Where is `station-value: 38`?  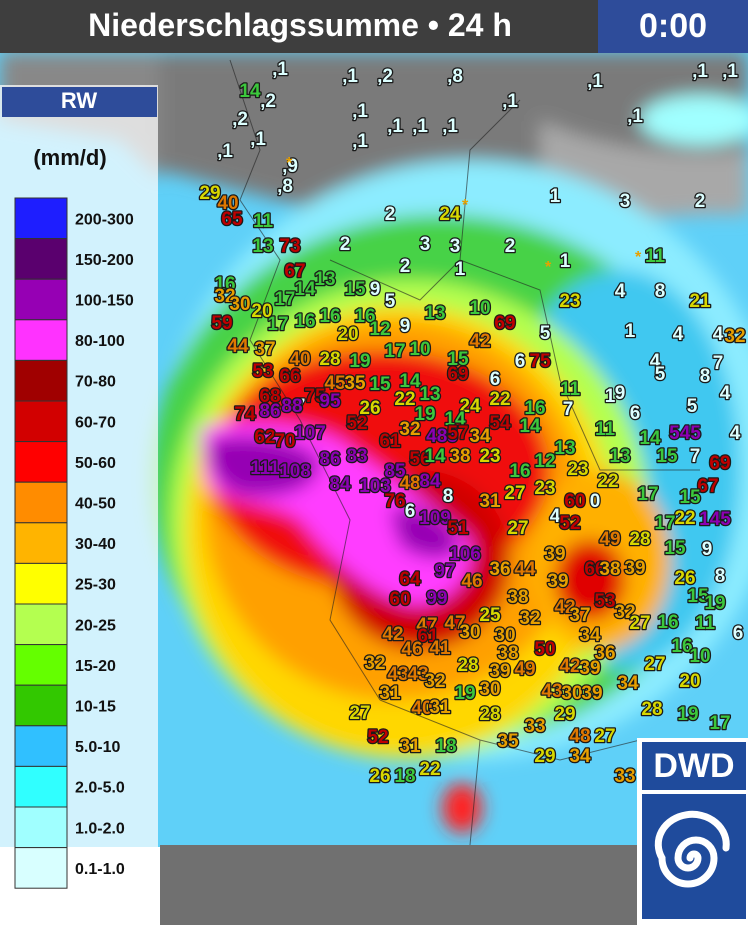 station-value: 38 is located at coordinates (459, 456).